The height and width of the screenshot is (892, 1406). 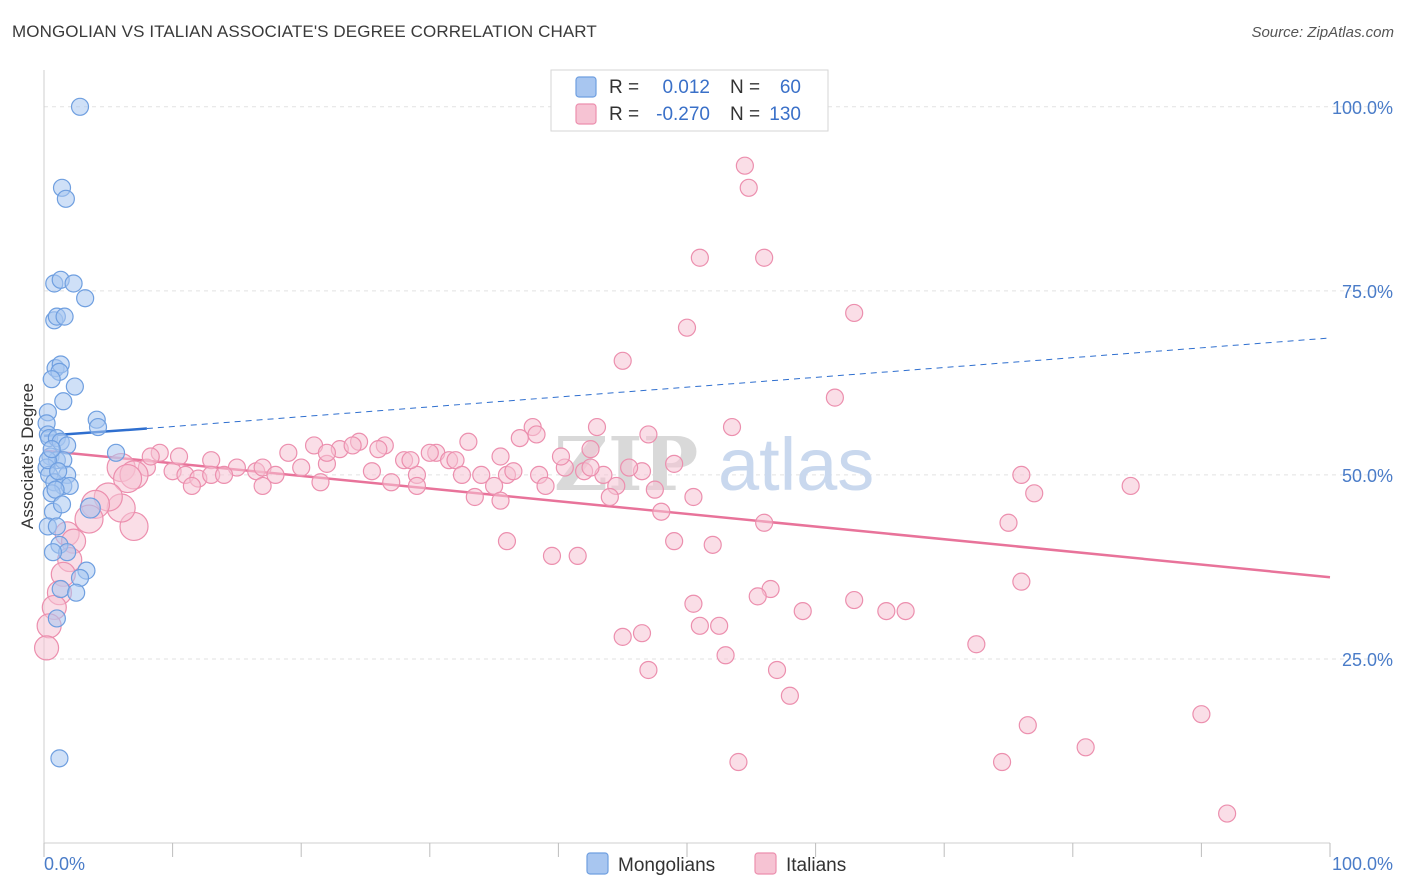 I want to click on y-axis-title: Associate's Degree, so click(x=27, y=456).